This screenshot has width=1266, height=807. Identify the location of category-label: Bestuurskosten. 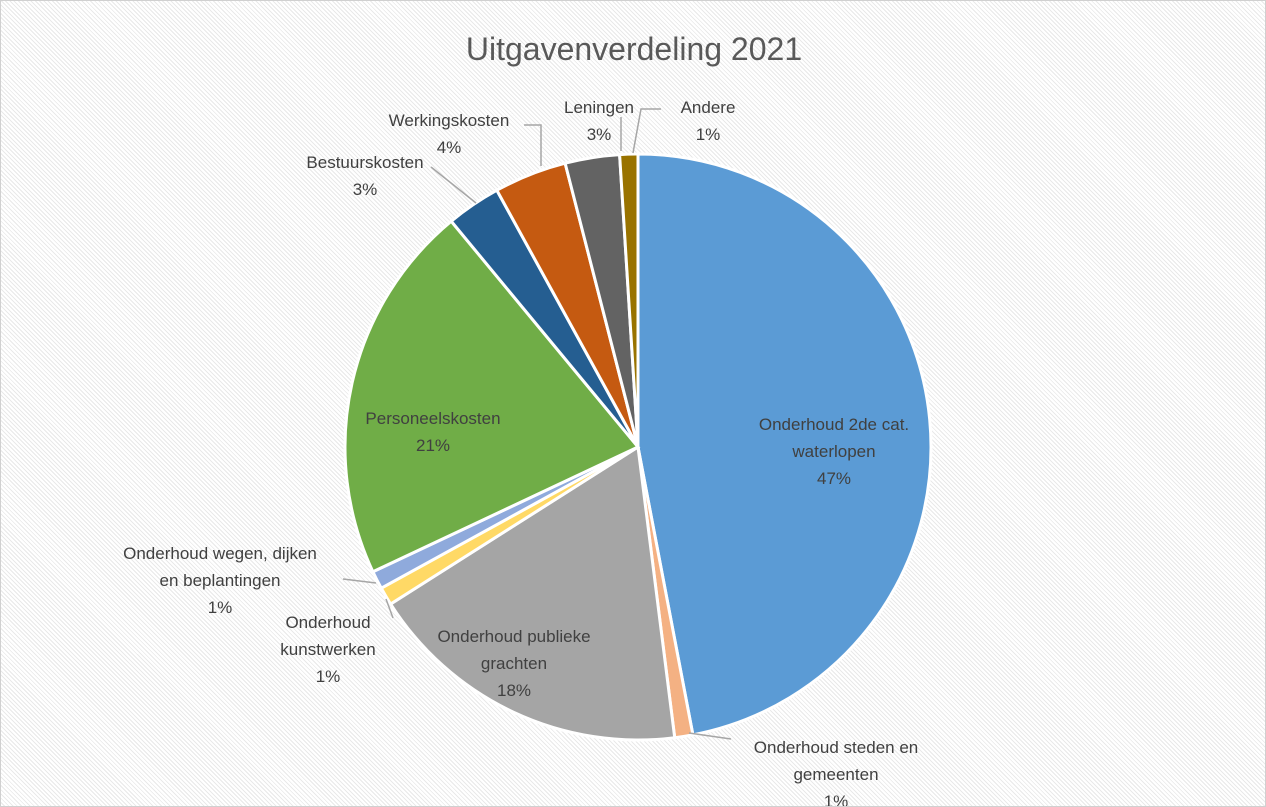
(365, 162).